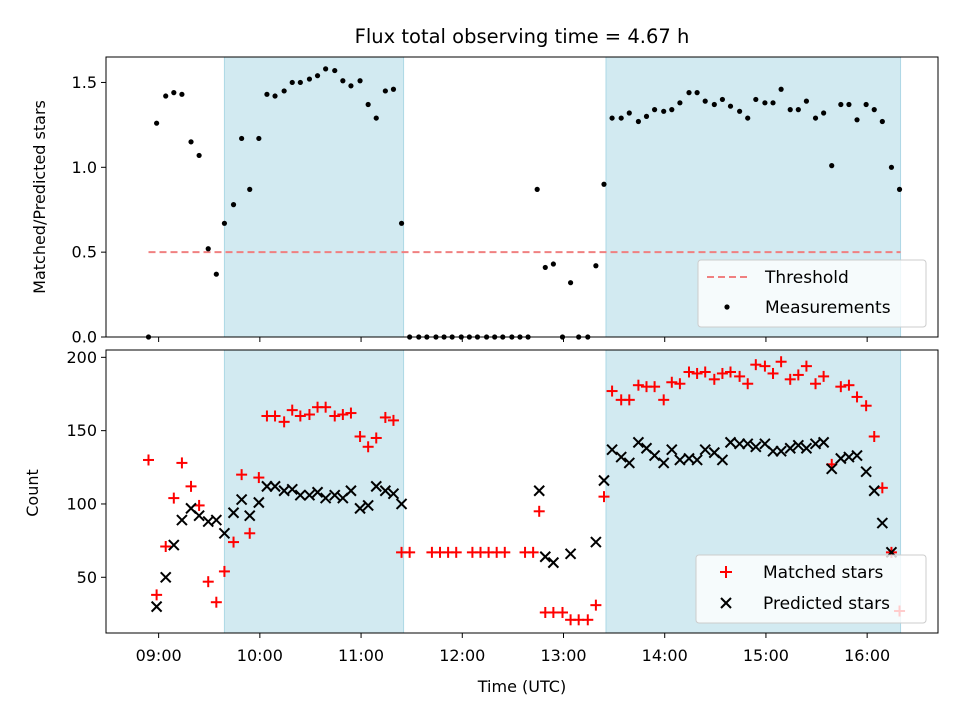  I want to click on x-tick-label: 11:00, so click(361, 655).